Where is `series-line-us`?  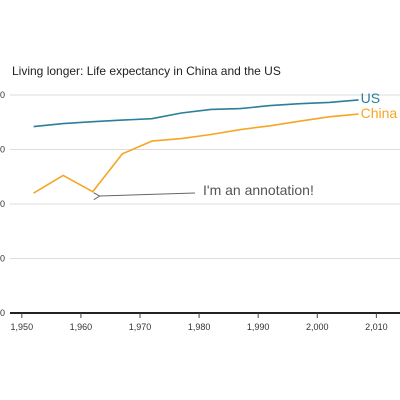
series-line-us is located at coordinates (196, 113).